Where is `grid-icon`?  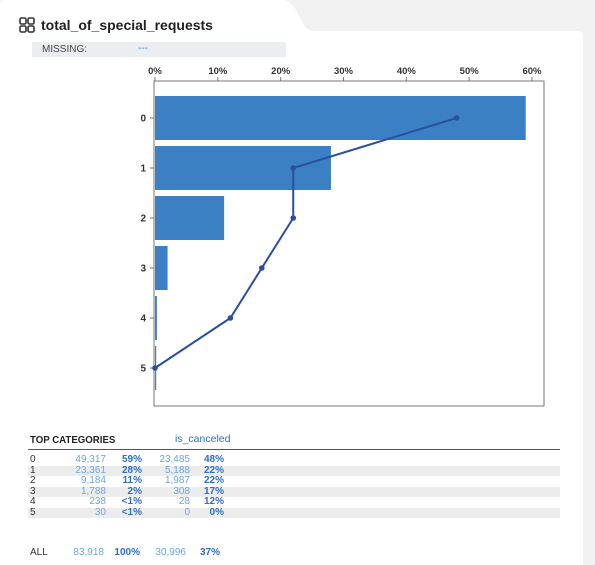
grid-icon is located at coordinates (27, 25).